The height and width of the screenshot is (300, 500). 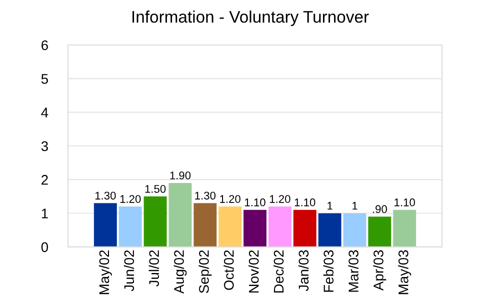 I want to click on x-tick-label: Mar/03, so click(x=353, y=271).